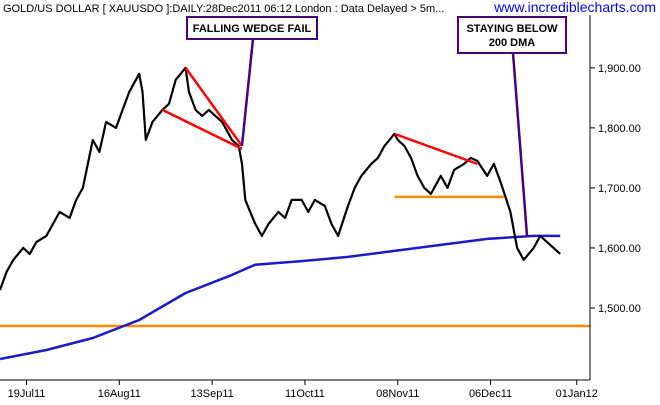 The height and width of the screenshot is (405, 660). Describe the element at coordinates (619, 249) in the screenshot. I see `y-tick-label-4: 1,600.00` at that location.